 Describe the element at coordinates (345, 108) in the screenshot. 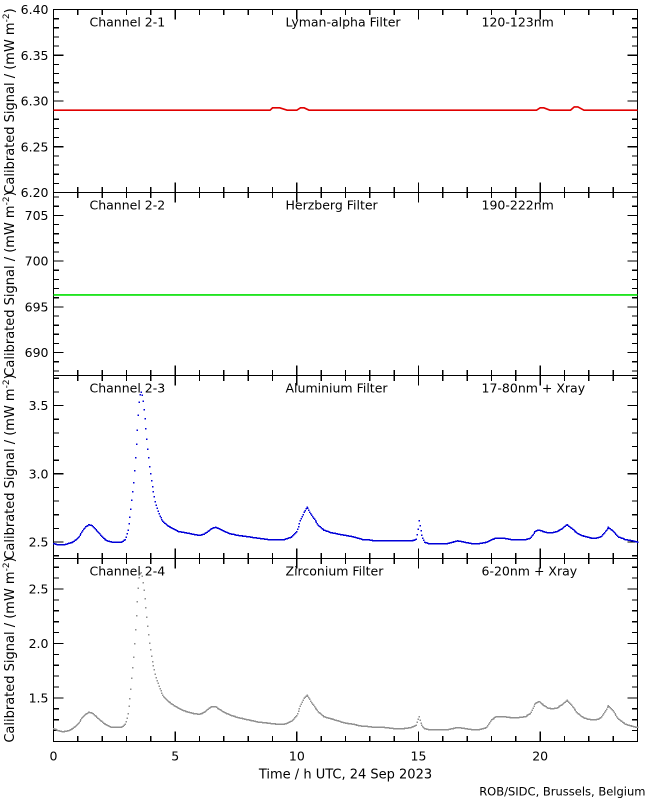

I see `data-series-line` at that location.